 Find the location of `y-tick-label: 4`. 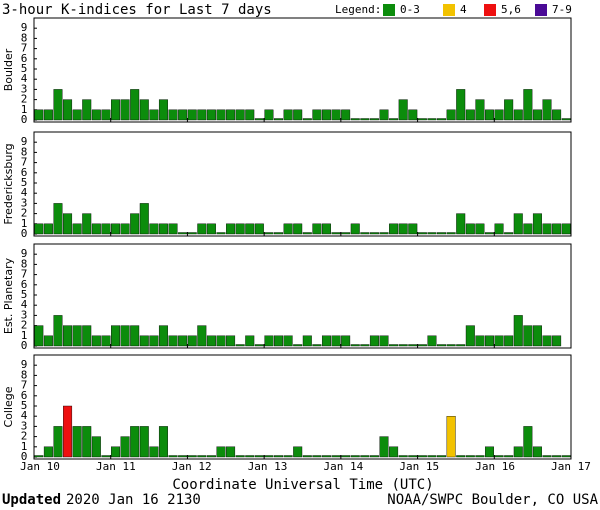

y-tick-label: 4 is located at coordinates (24, 78).